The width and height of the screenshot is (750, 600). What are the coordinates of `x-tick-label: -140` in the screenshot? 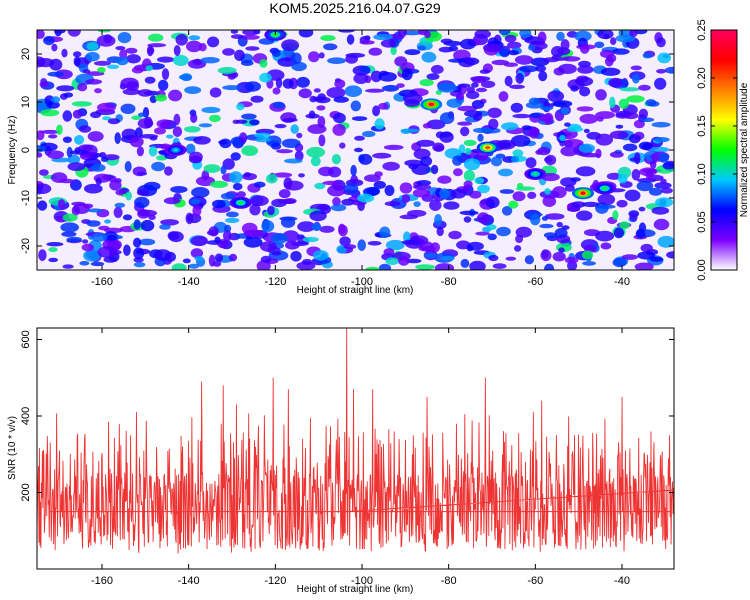 It's located at (189, 581).